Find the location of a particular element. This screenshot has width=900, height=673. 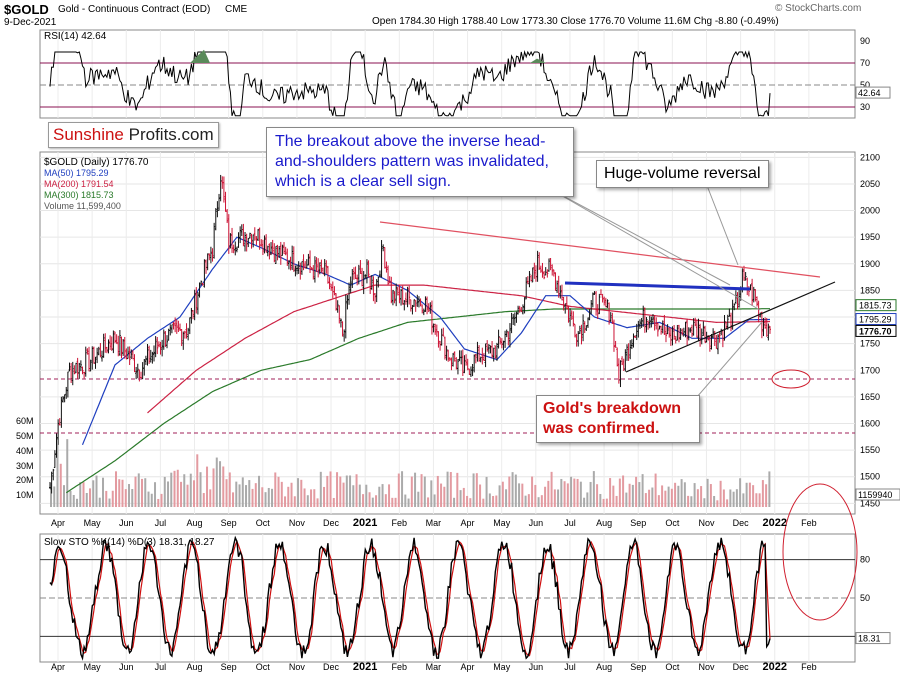

volume-tick-label: 50M is located at coordinates (25, 436).